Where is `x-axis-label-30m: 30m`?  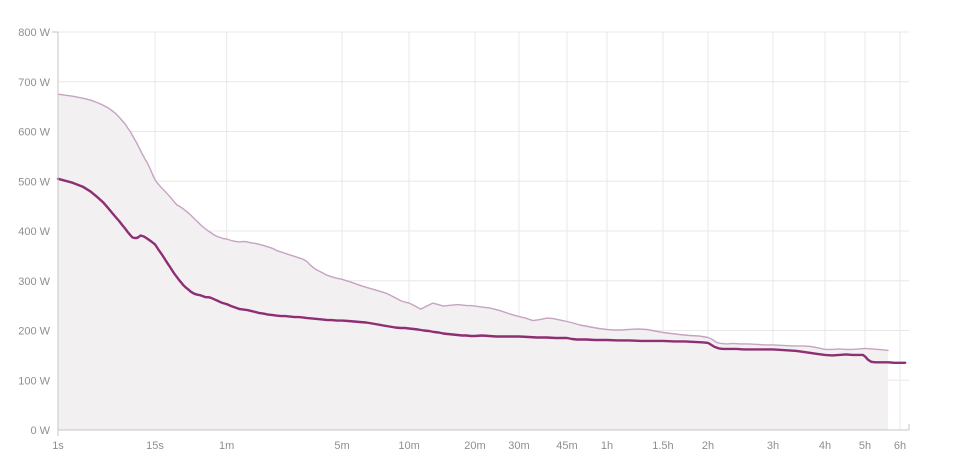
x-axis-label-30m: 30m is located at coordinates (518, 446).